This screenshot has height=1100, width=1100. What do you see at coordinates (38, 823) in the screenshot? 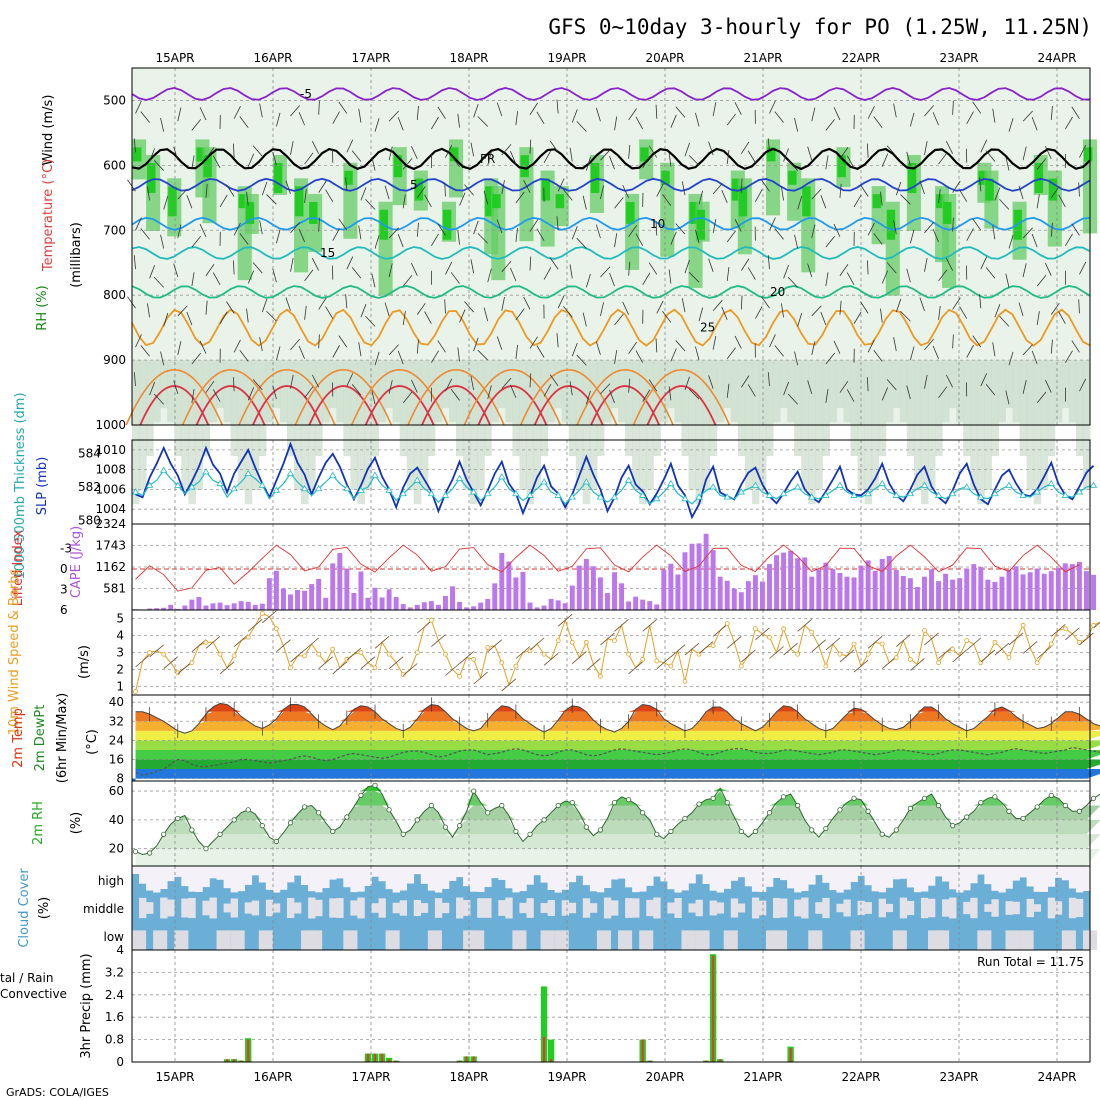
I see `label-rh2m: 2m RH` at bounding box center [38, 823].